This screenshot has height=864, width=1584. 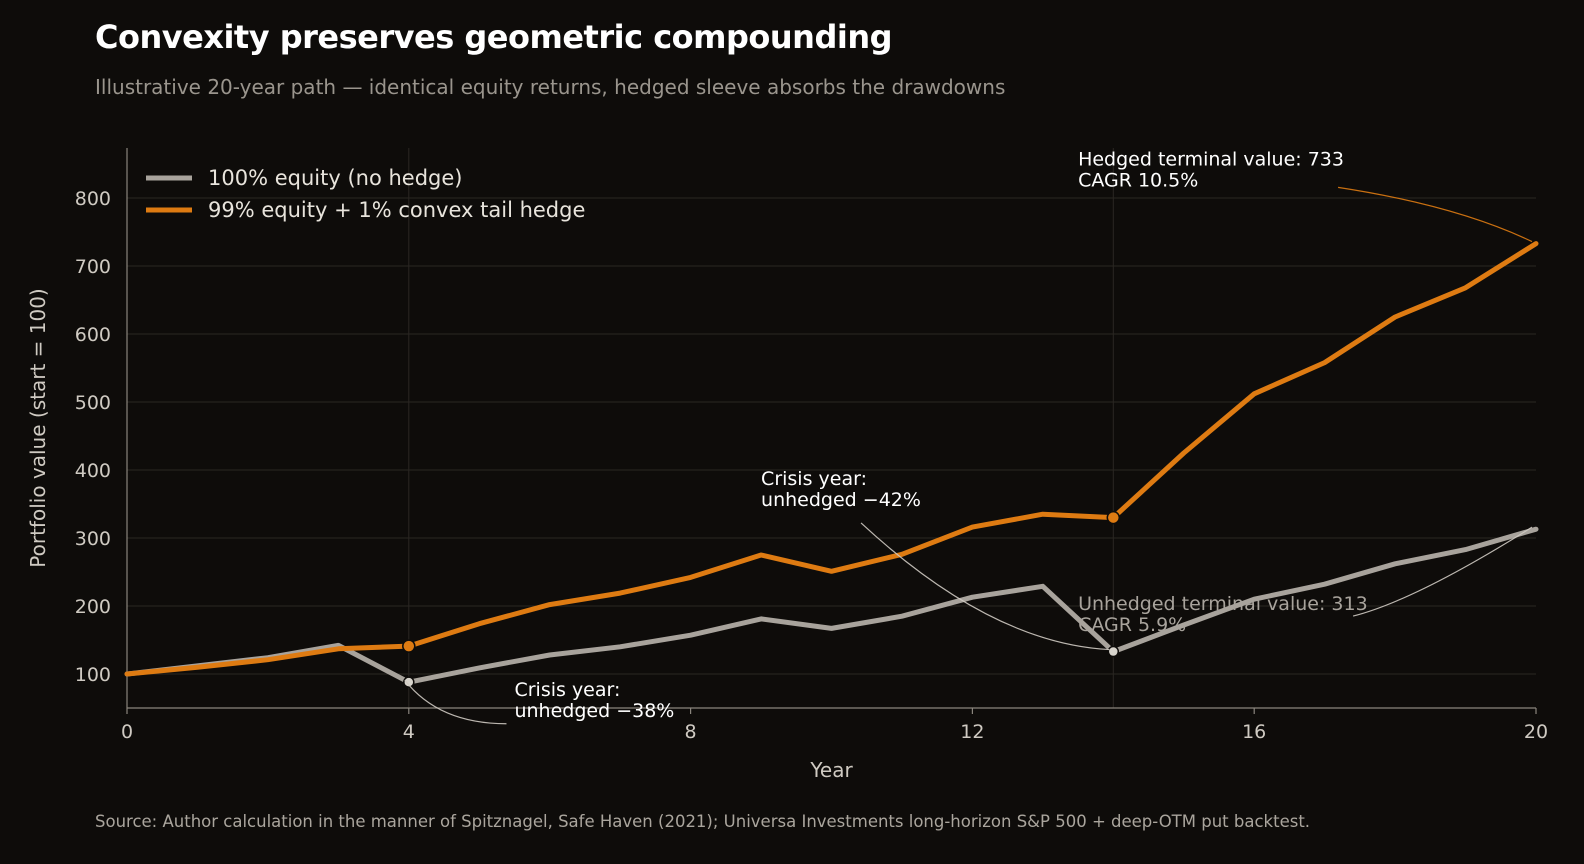 What do you see at coordinates (409, 732) in the screenshot?
I see `x-tick-label: 4` at bounding box center [409, 732].